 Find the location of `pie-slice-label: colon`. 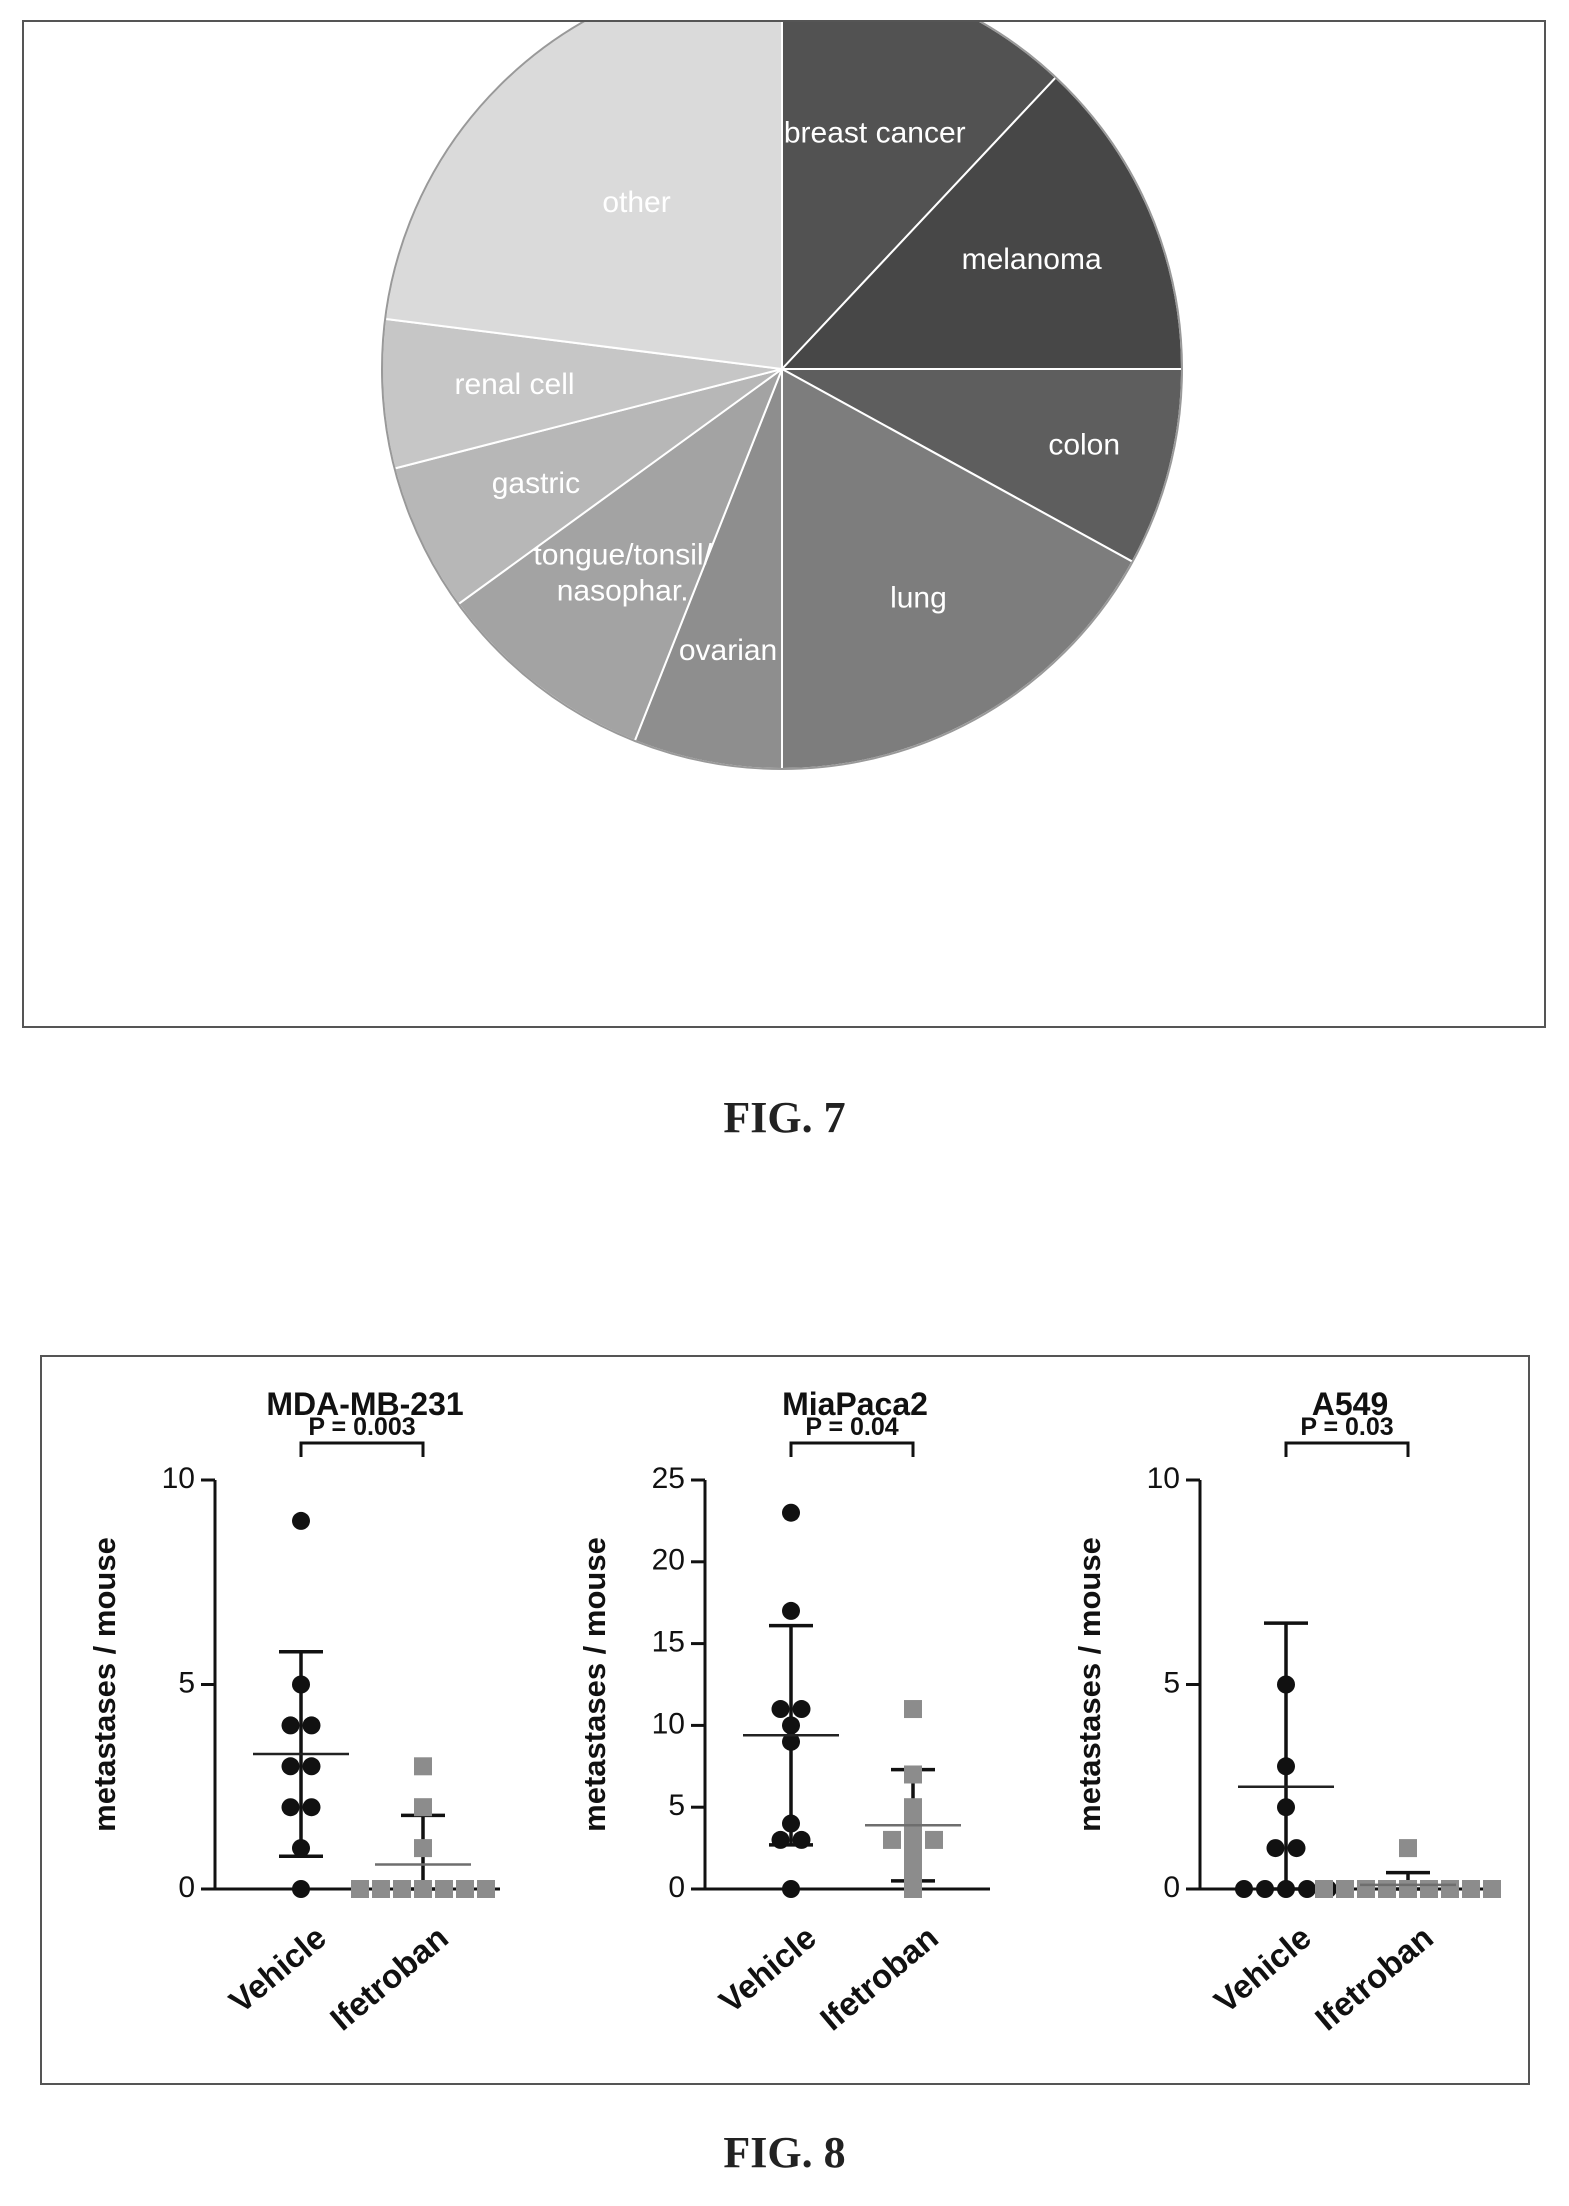

pie-slice-label: colon is located at coordinates (1084, 445).